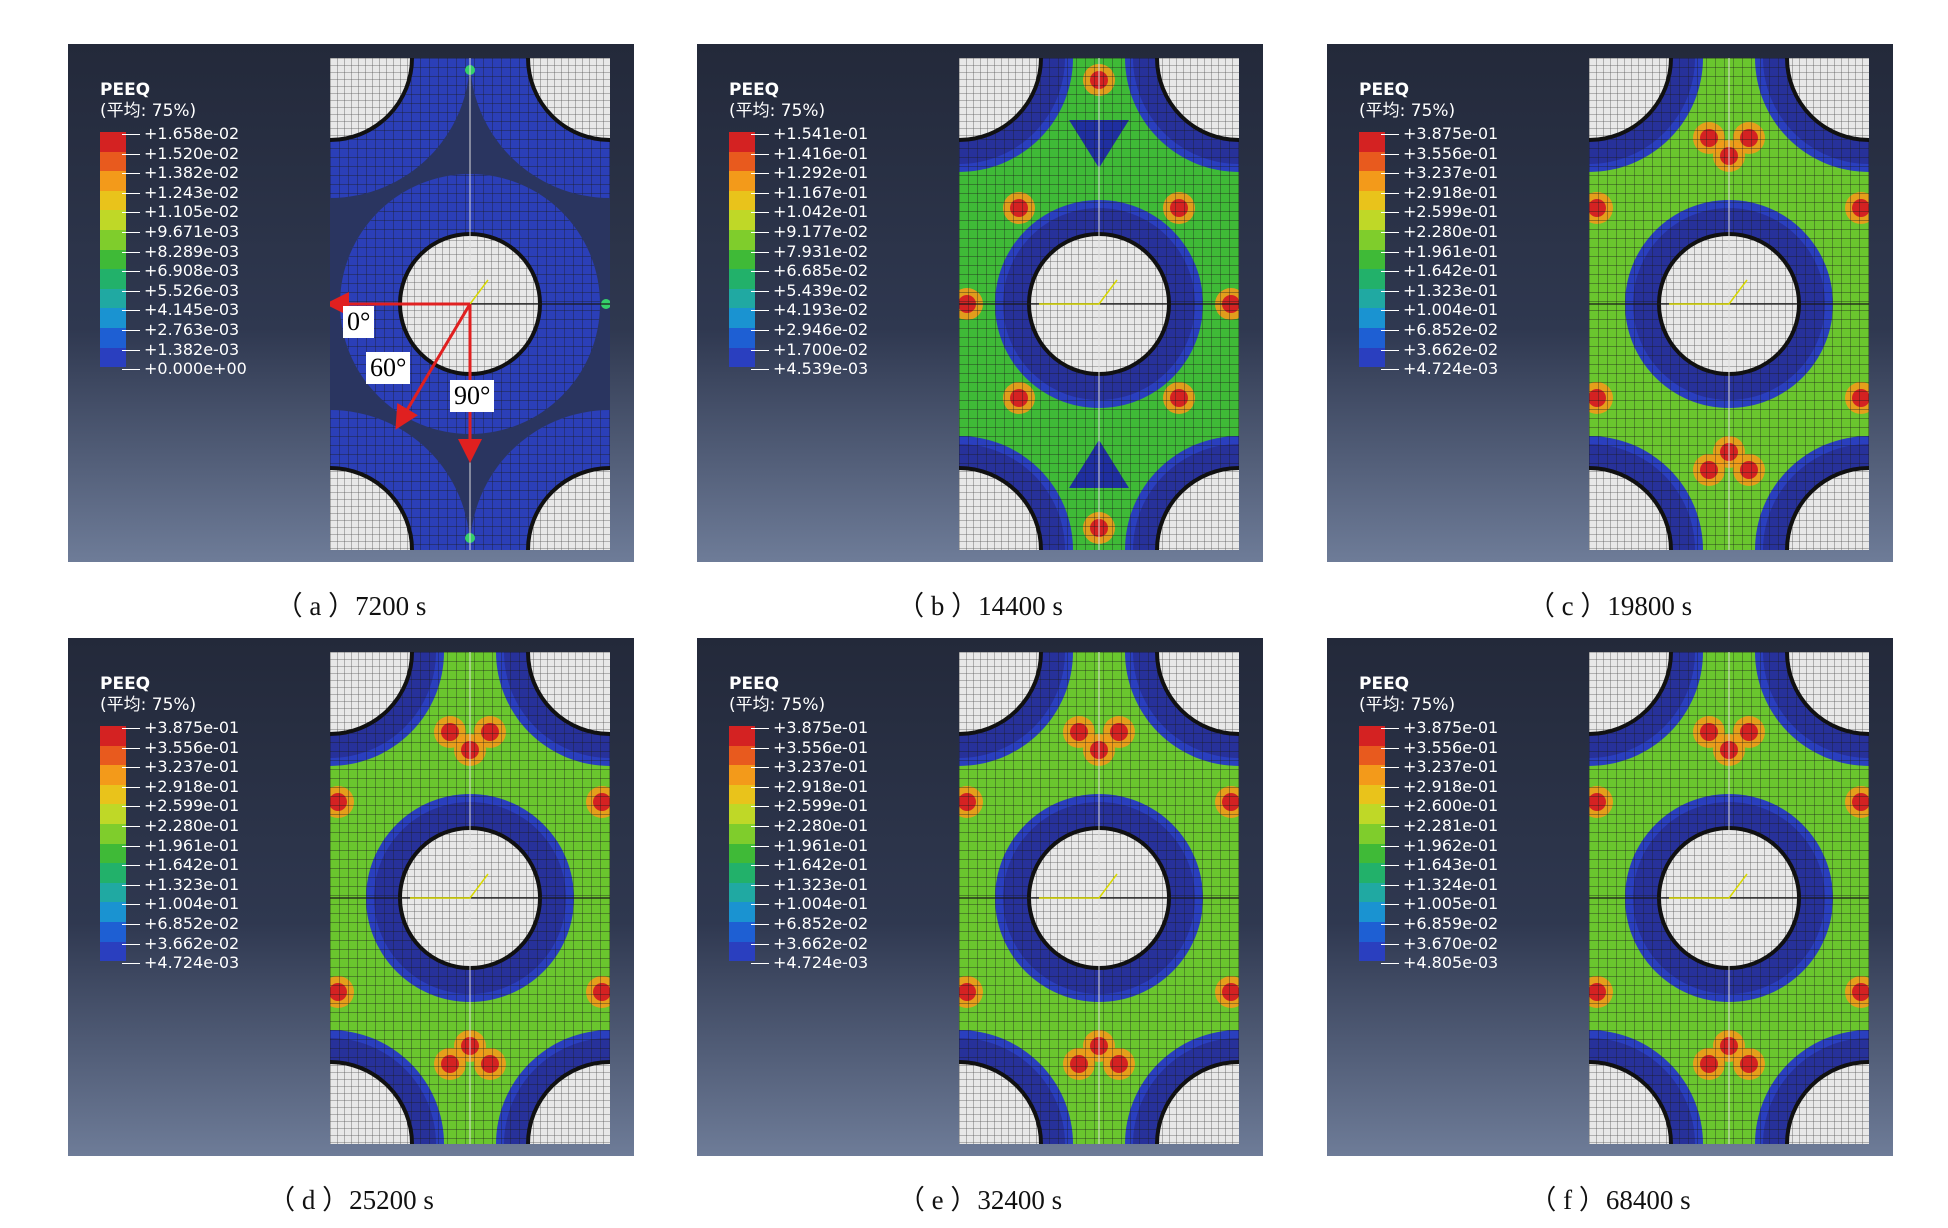 Image resolution: width=1948 pixels, height=1228 pixels. Describe the element at coordinates (1610, 606) in the screenshot. I see `panel-caption: （ c ）19800 s` at that location.